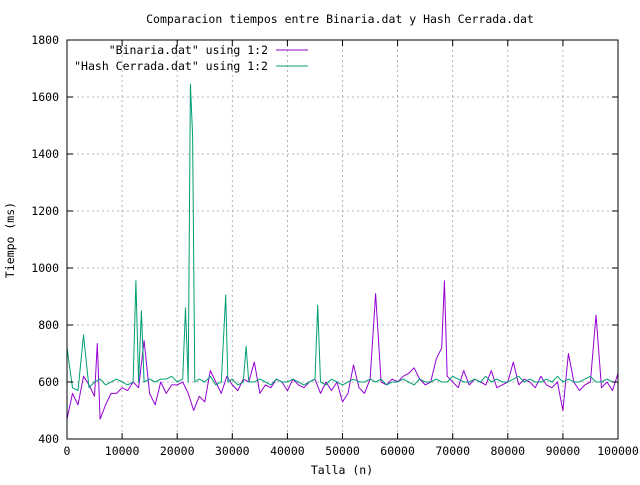 This screenshot has width=640, height=485. I want to click on x-tick-label: 60000, so click(397, 451).